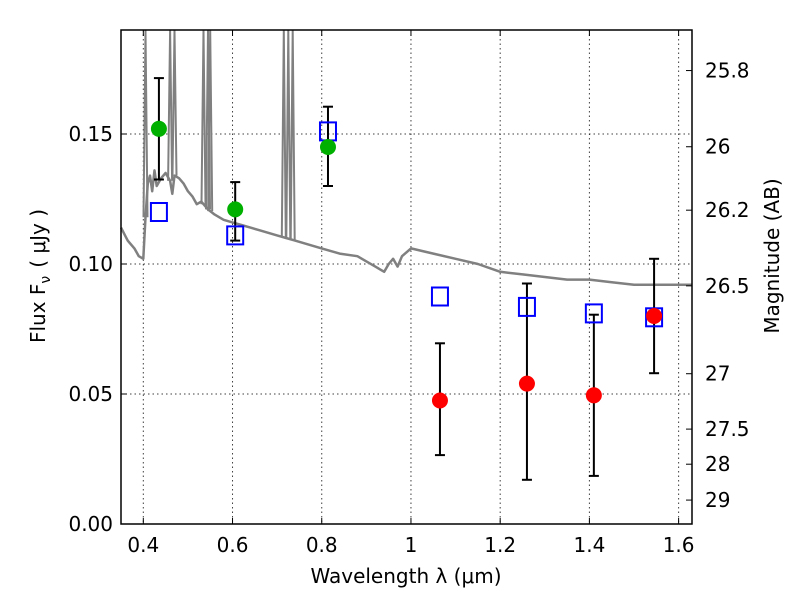 The height and width of the screenshot is (600, 800). I want to click on y2-tick-label: 28, so click(717, 464).